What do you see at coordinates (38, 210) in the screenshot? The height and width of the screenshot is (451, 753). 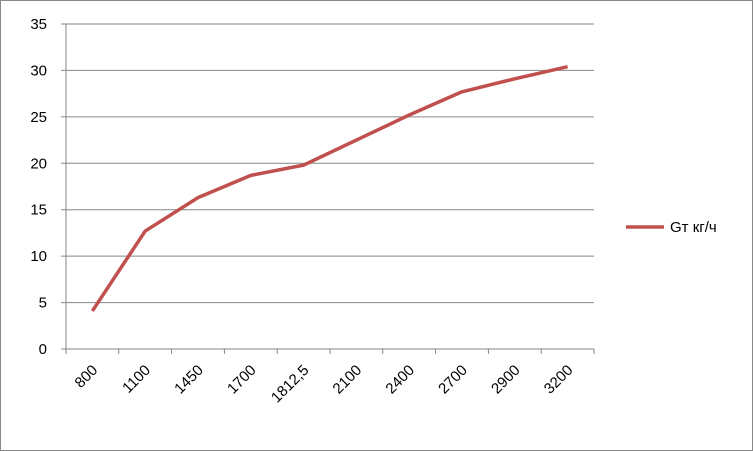 I see `y-tick-label: 15` at bounding box center [38, 210].